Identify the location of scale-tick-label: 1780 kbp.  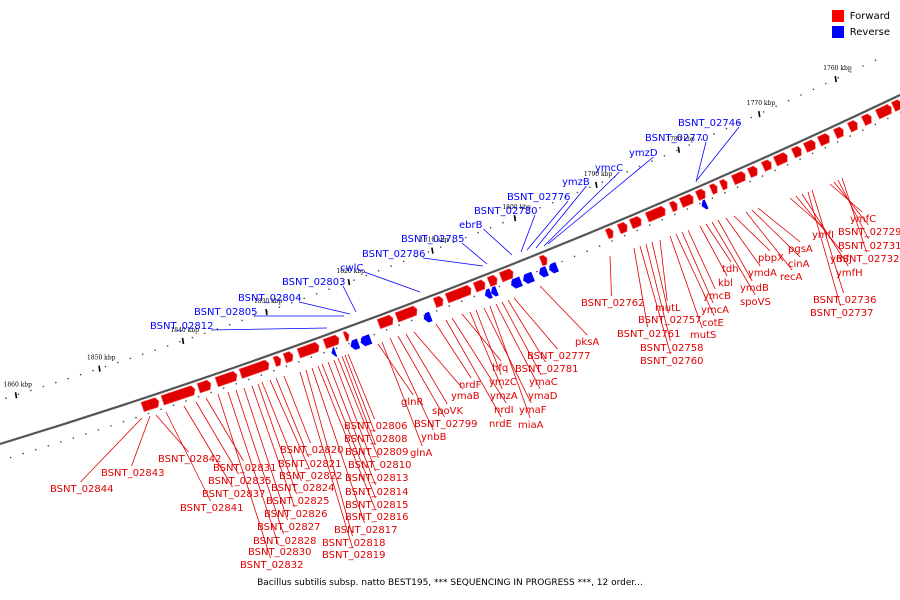
(680, 139).